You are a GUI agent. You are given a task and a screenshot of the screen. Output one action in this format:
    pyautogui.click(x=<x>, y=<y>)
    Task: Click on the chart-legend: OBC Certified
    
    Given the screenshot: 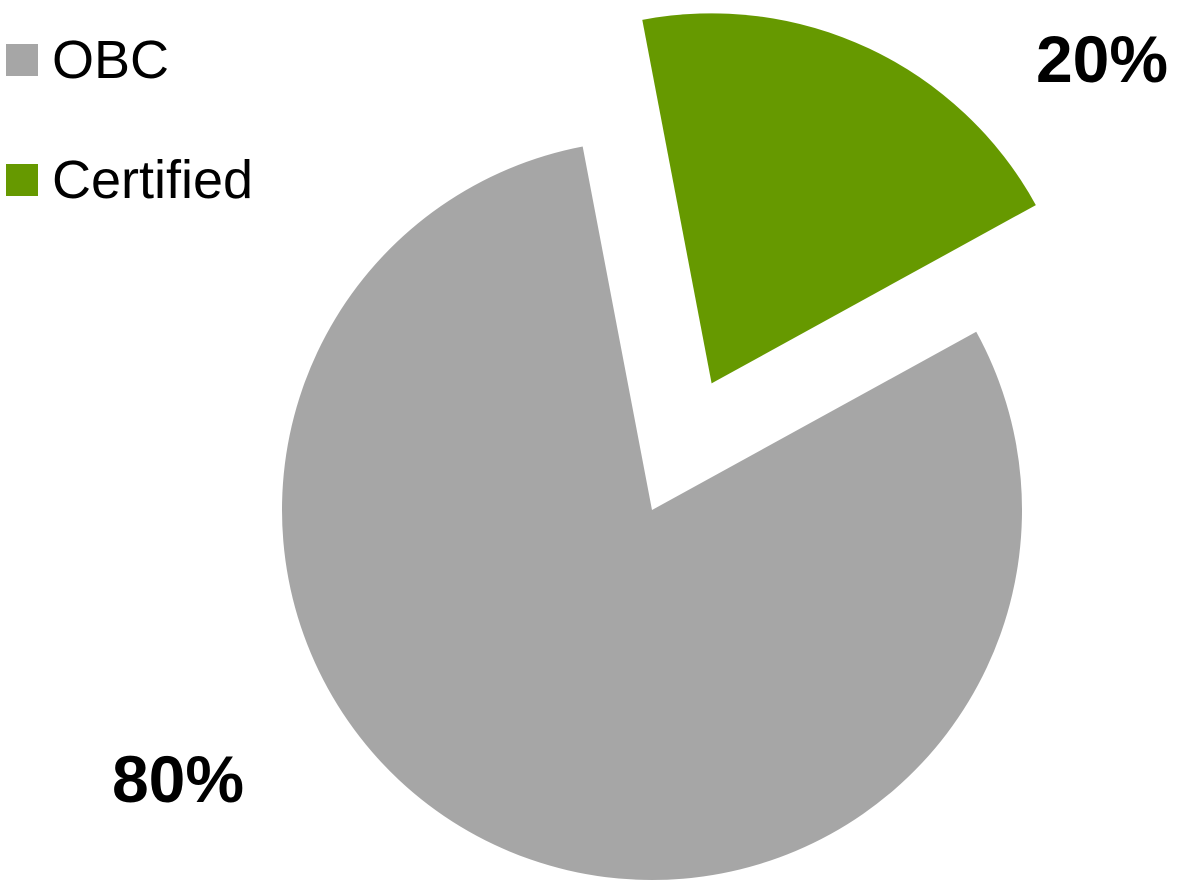 What is the action you would take?
    pyautogui.click(x=129, y=120)
    